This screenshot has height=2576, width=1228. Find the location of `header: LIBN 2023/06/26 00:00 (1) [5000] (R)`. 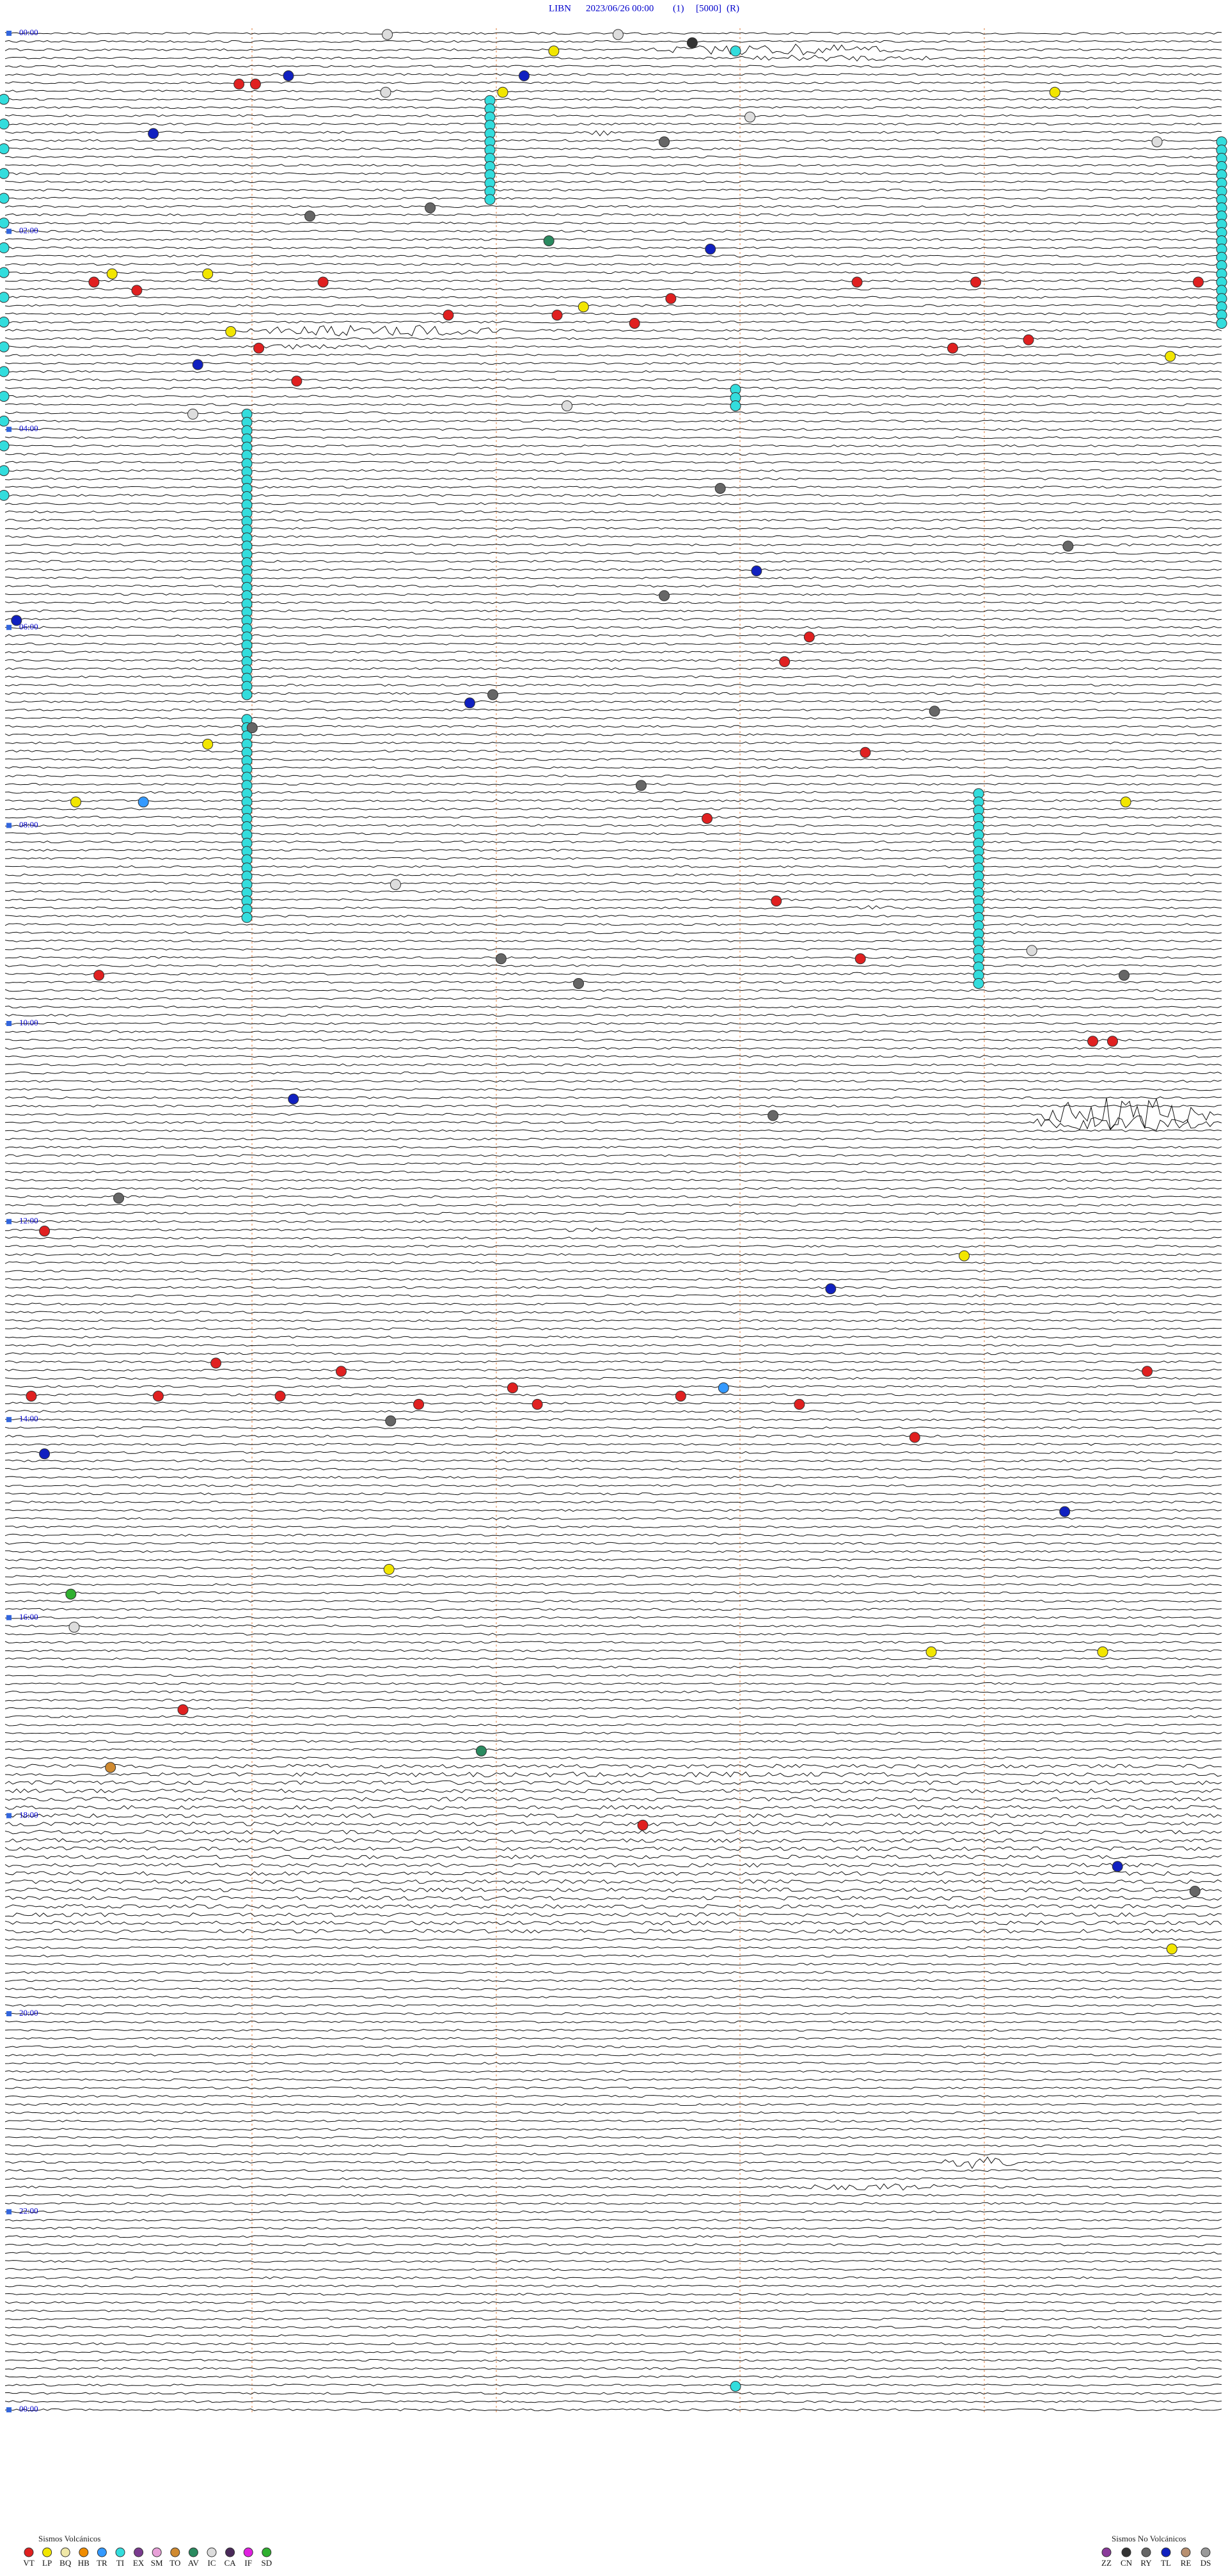

header: LIBN 2023/06/26 00:00 (1) [5000] (R) is located at coordinates (644, 8).